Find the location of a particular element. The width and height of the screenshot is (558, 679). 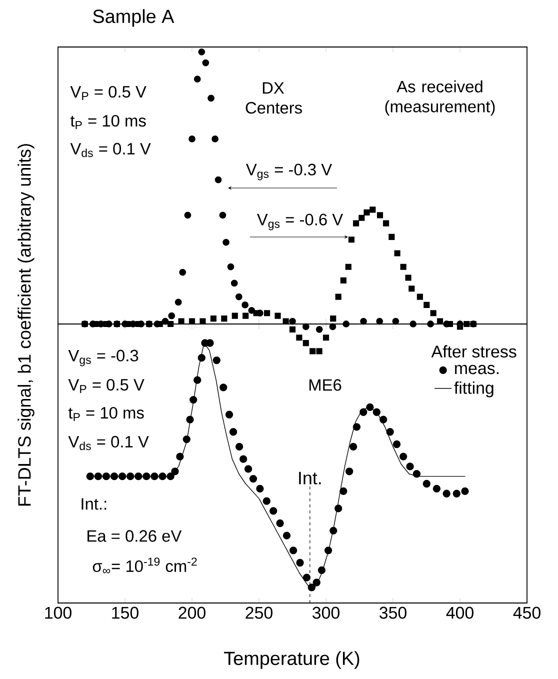

x-tick-label: 400 is located at coordinates (460, 612).